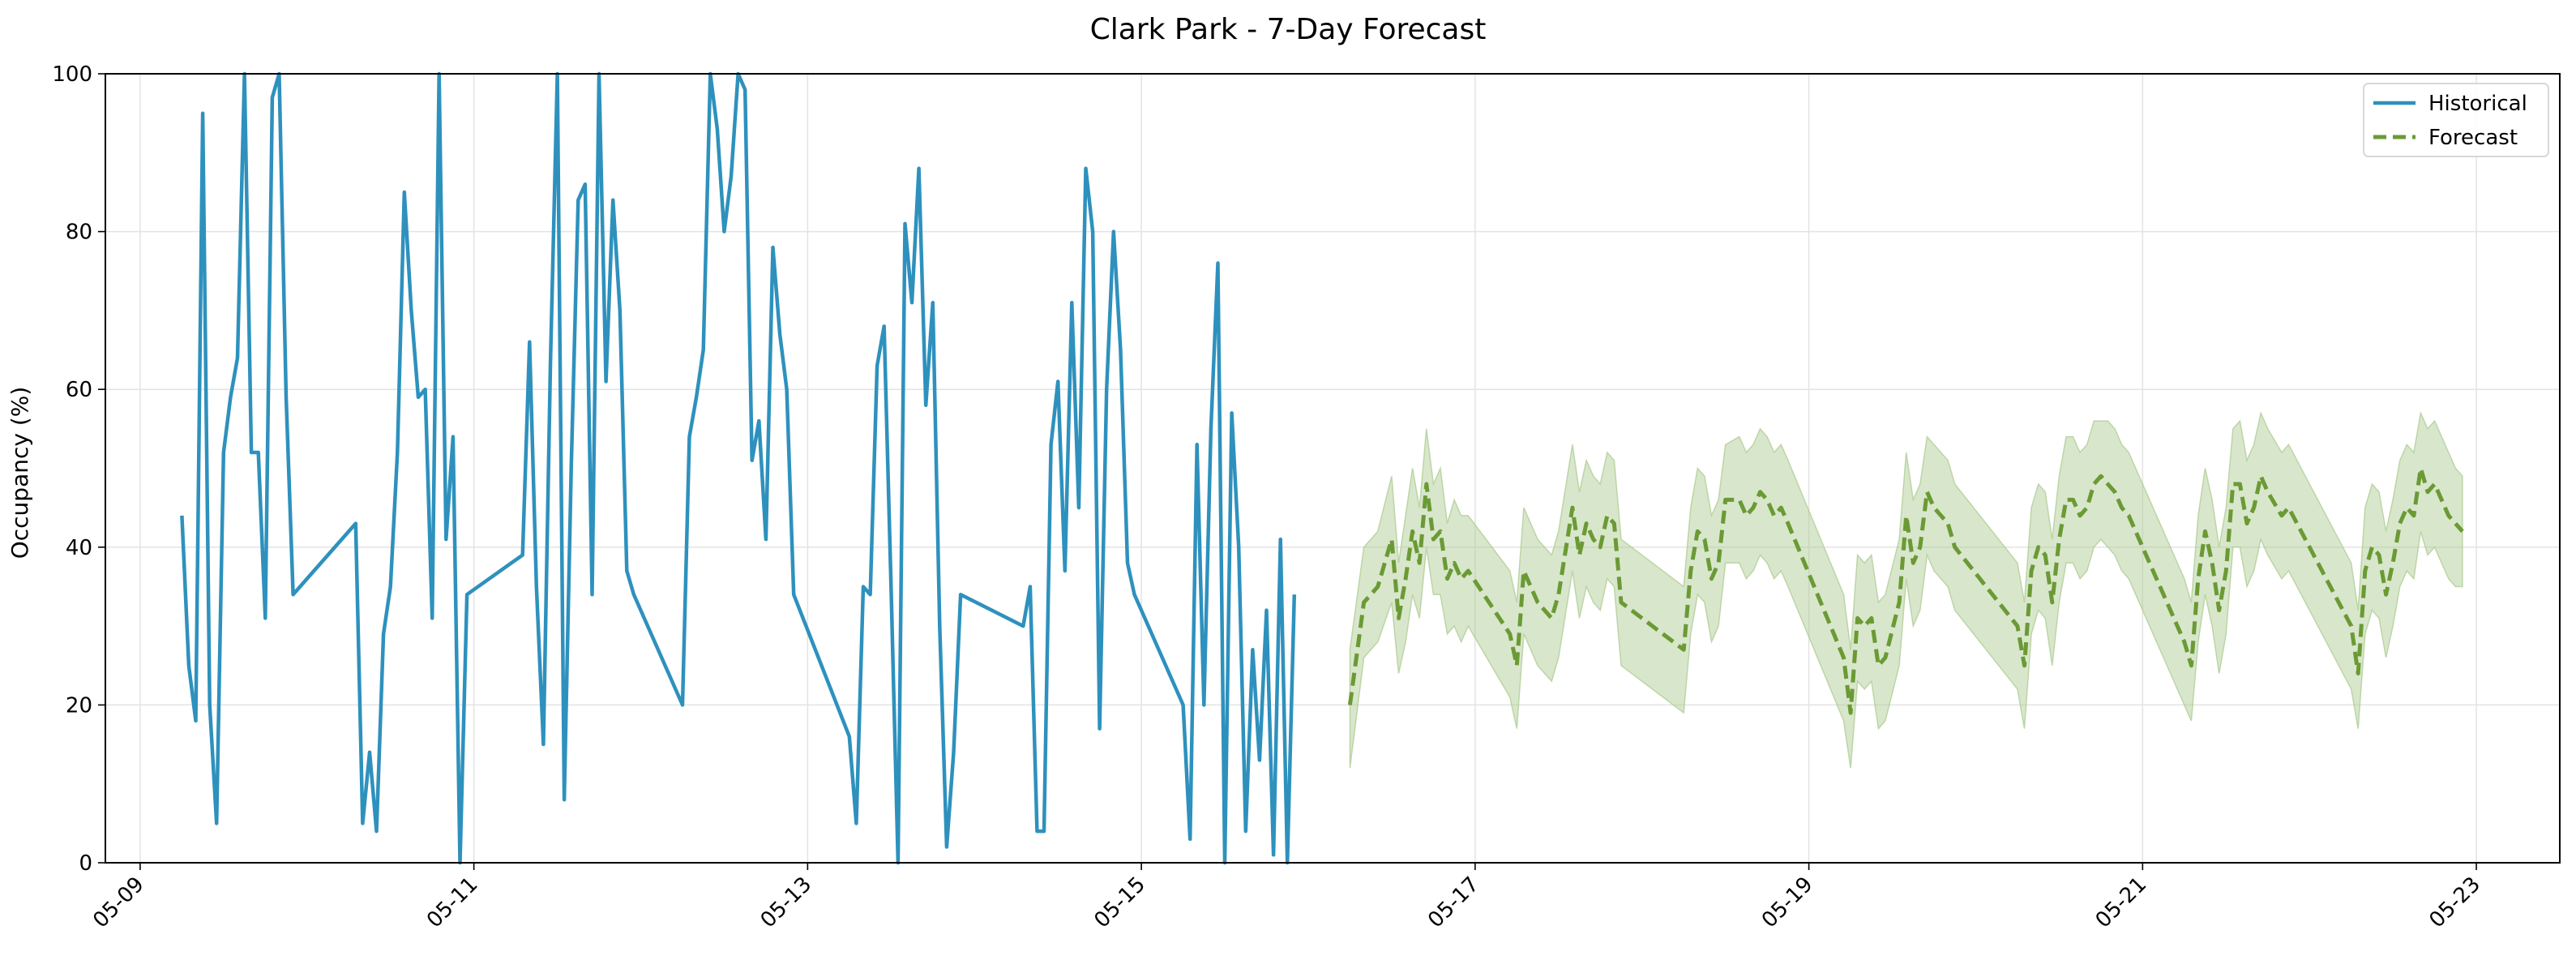  Describe the element at coordinates (2473, 138) in the screenshot. I see `legend-forecast-label: Forecast` at that location.